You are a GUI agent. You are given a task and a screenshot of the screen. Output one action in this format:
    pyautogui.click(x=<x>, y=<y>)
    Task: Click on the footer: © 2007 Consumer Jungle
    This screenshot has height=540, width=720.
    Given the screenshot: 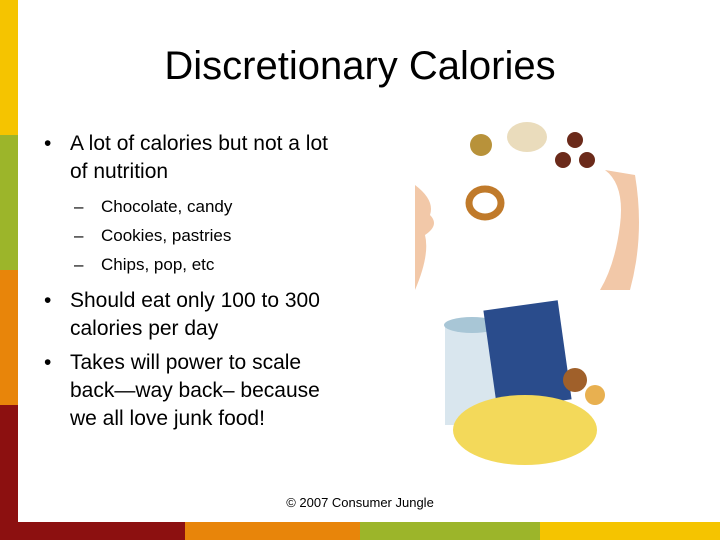 What is the action you would take?
    pyautogui.click(x=360, y=502)
    